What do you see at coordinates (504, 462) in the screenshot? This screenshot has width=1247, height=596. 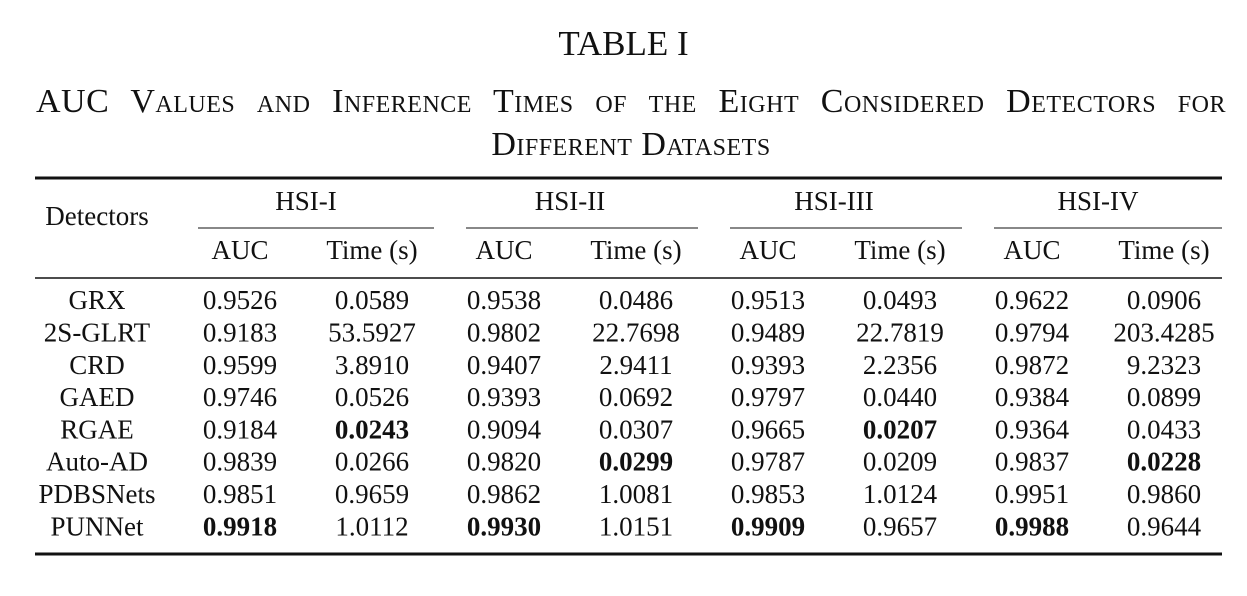 I see `table-cell: 0.9820` at bounding box center [504, 462].